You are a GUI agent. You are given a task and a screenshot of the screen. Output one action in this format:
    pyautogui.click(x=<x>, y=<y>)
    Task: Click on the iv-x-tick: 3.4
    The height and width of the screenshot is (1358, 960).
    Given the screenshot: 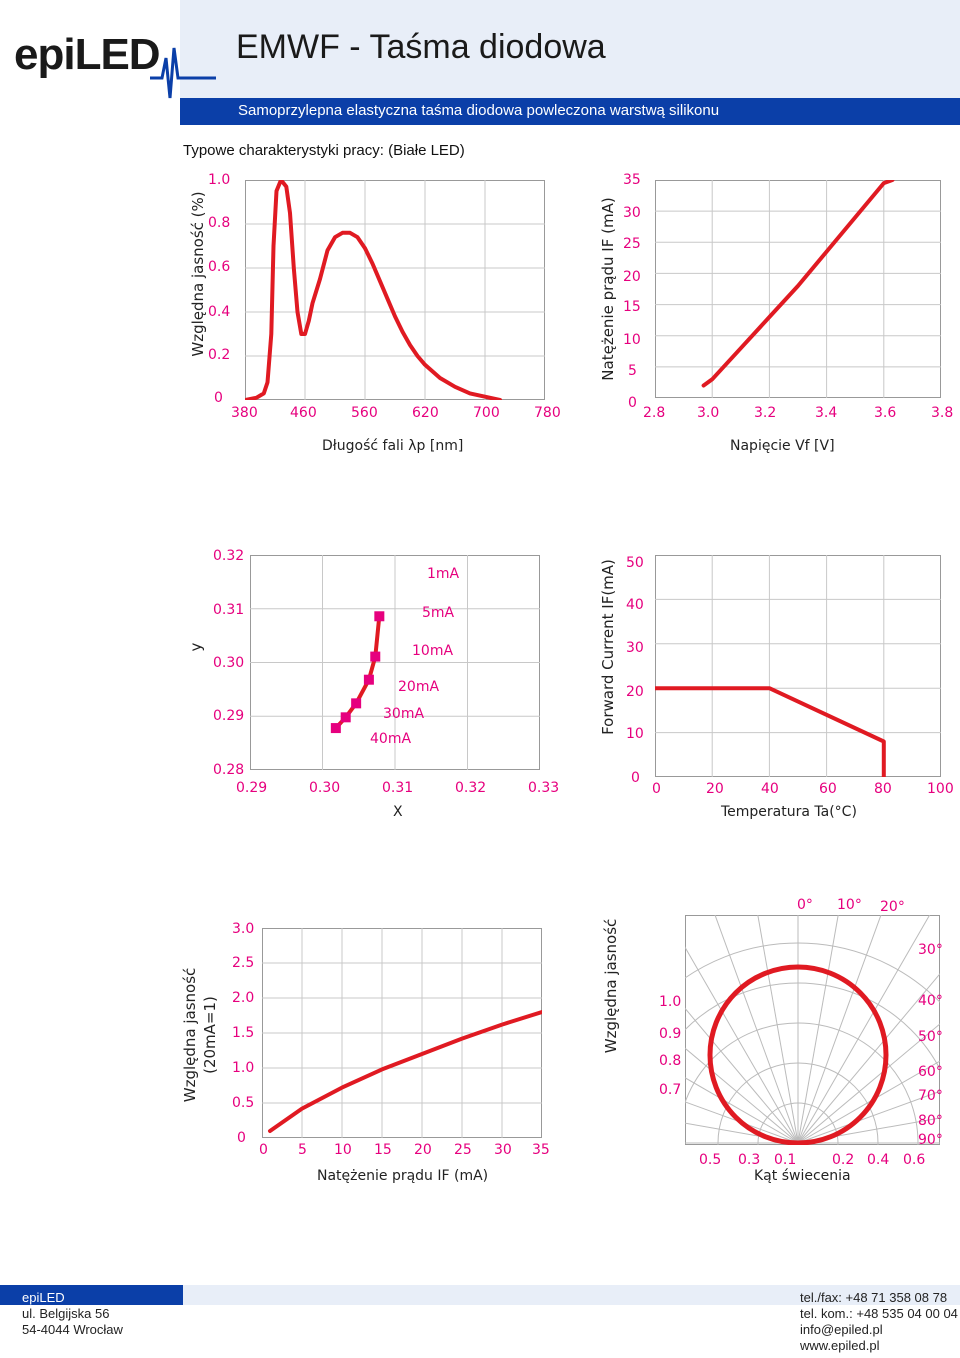 What is the action you would take?
    pyautogui.click(x=826, y=413)
    